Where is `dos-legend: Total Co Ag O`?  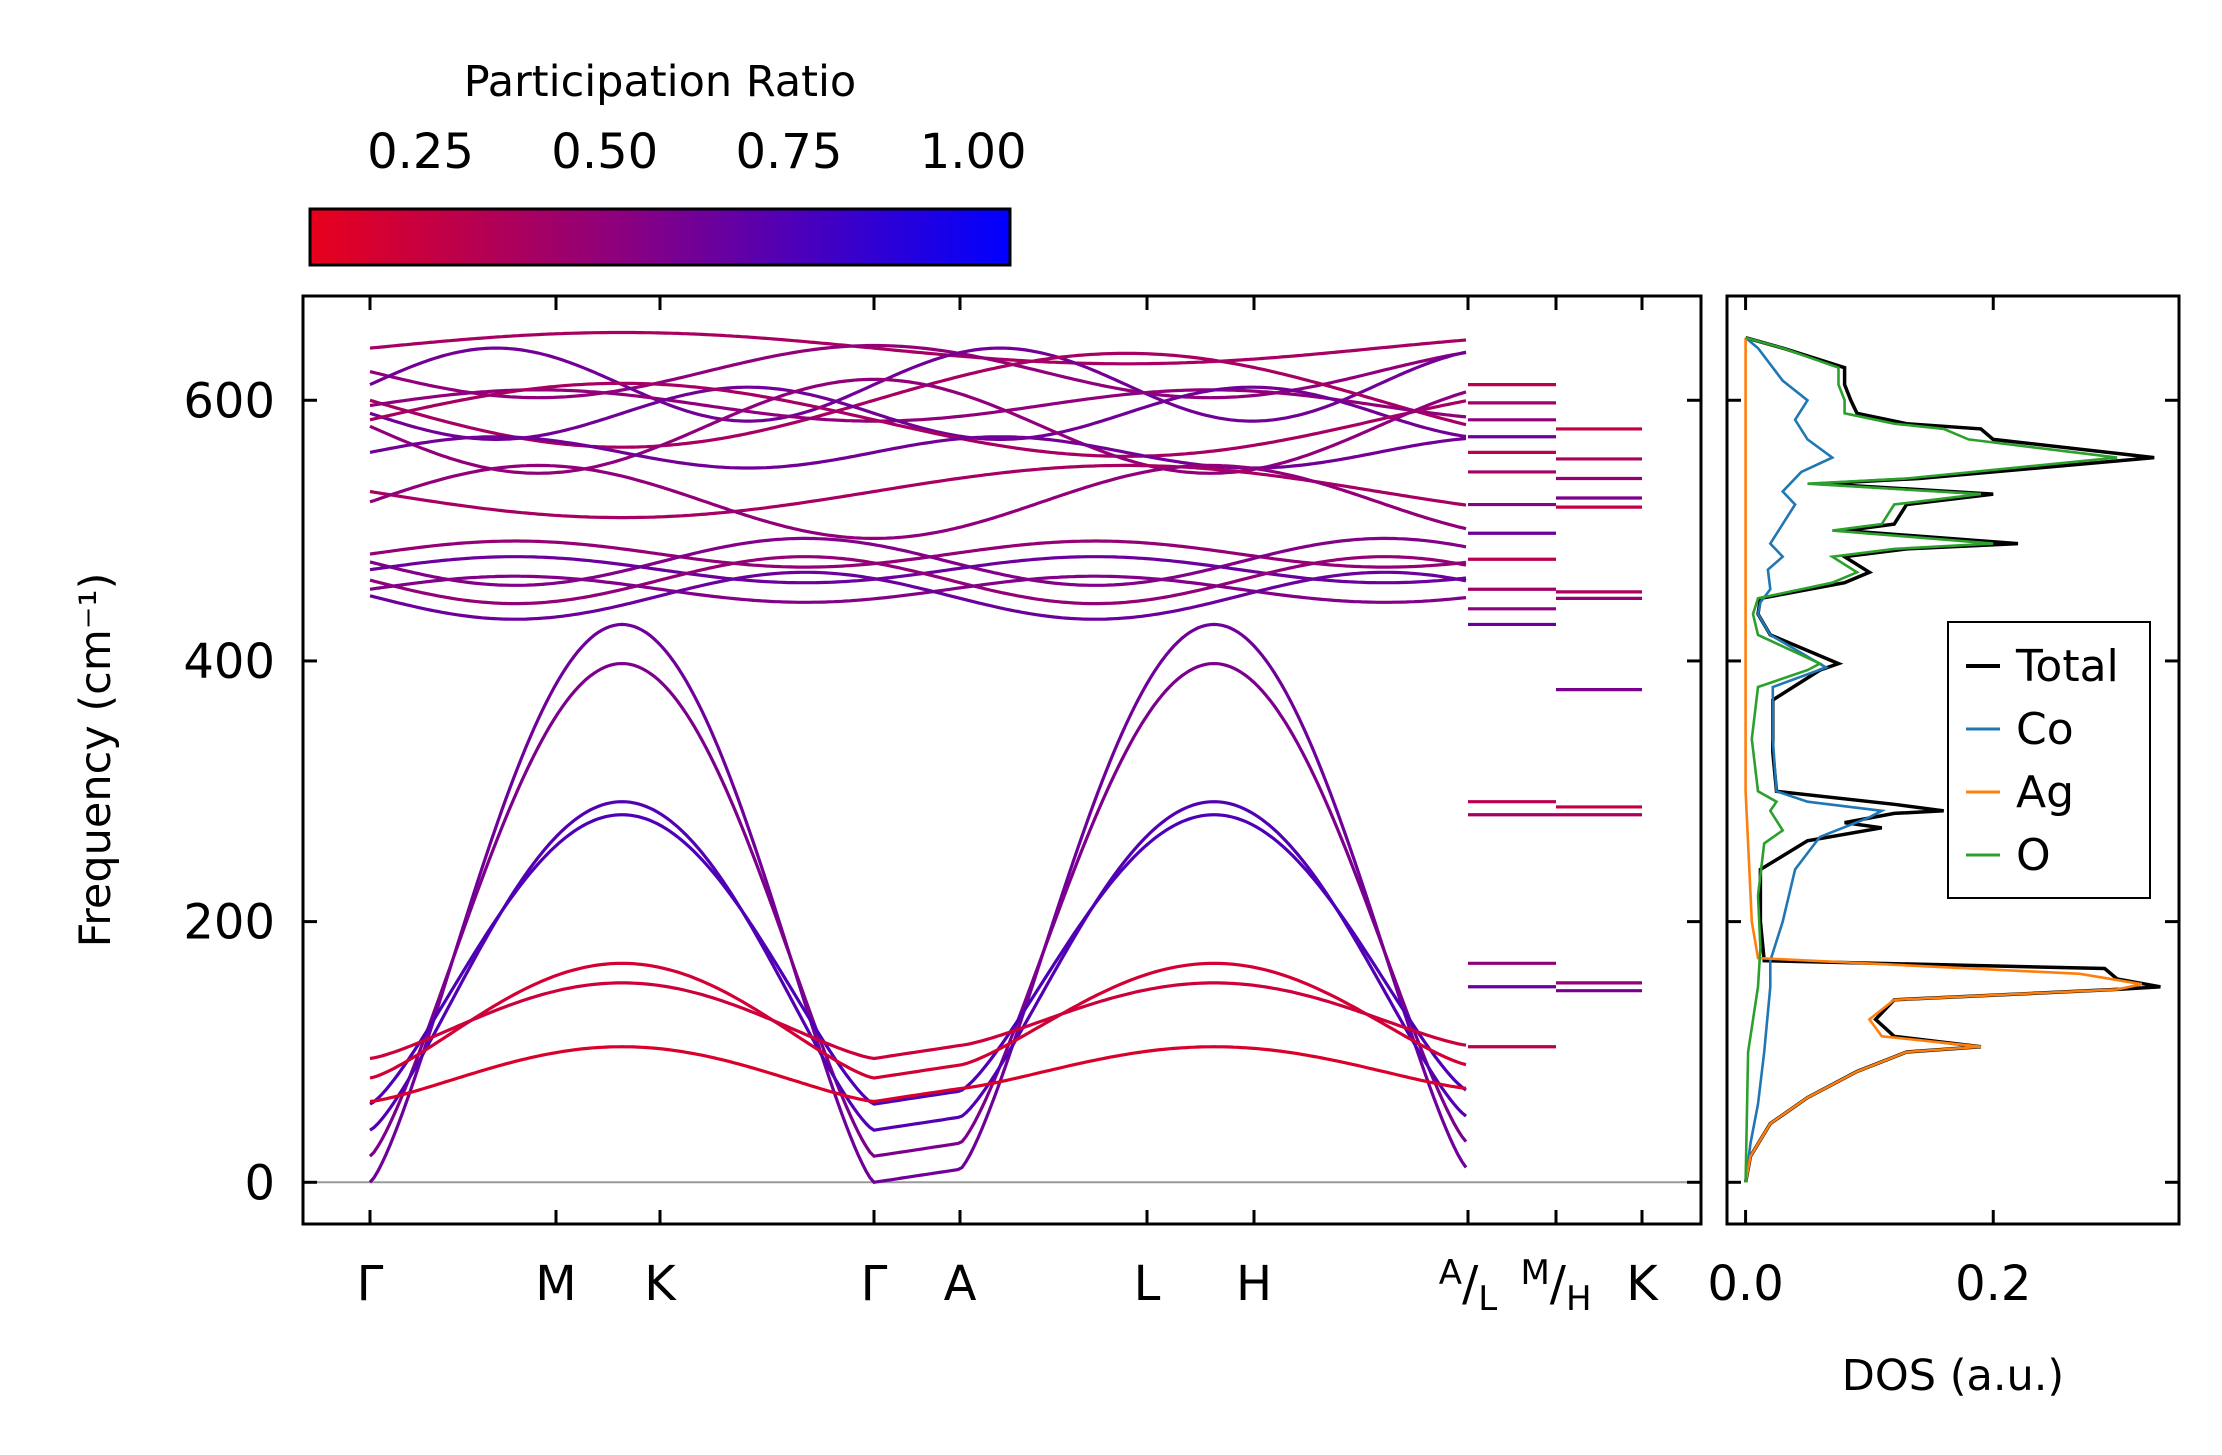
dos-legend: Total Co Ag O is located at coordinates (2049, 760).